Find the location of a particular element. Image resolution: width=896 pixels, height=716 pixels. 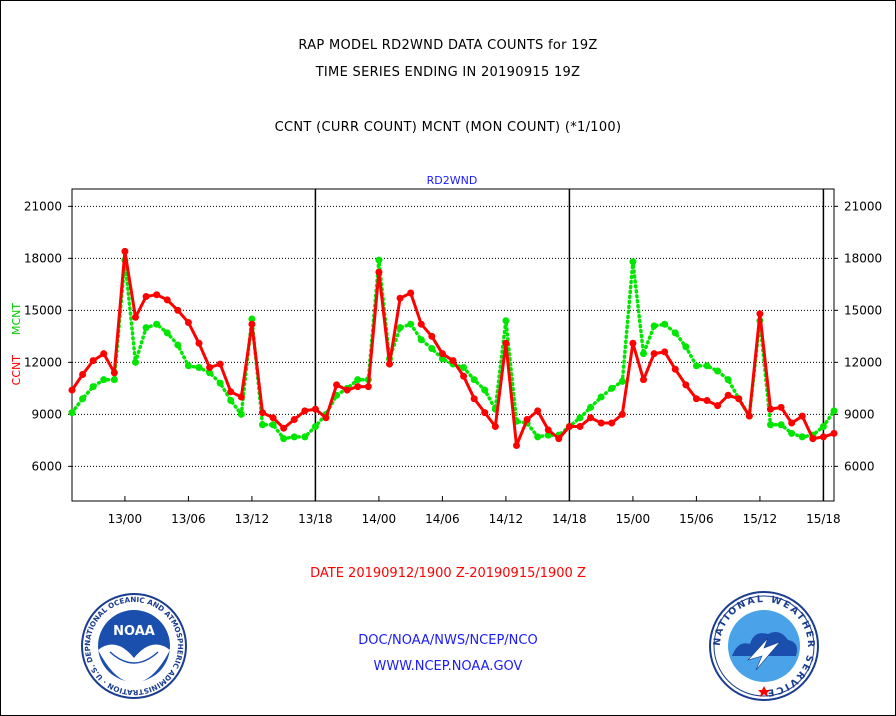

y-tick-label: 21000 is located at coordinates (863, 206).